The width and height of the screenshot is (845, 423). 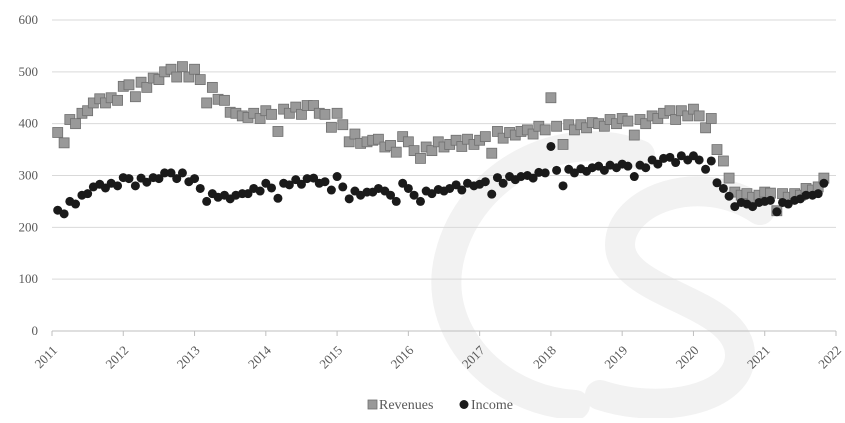 What do you see at coordinates (29, 71) in the screenshot?
I see `y-tick-label: 500` at bounding box center [29, 71].